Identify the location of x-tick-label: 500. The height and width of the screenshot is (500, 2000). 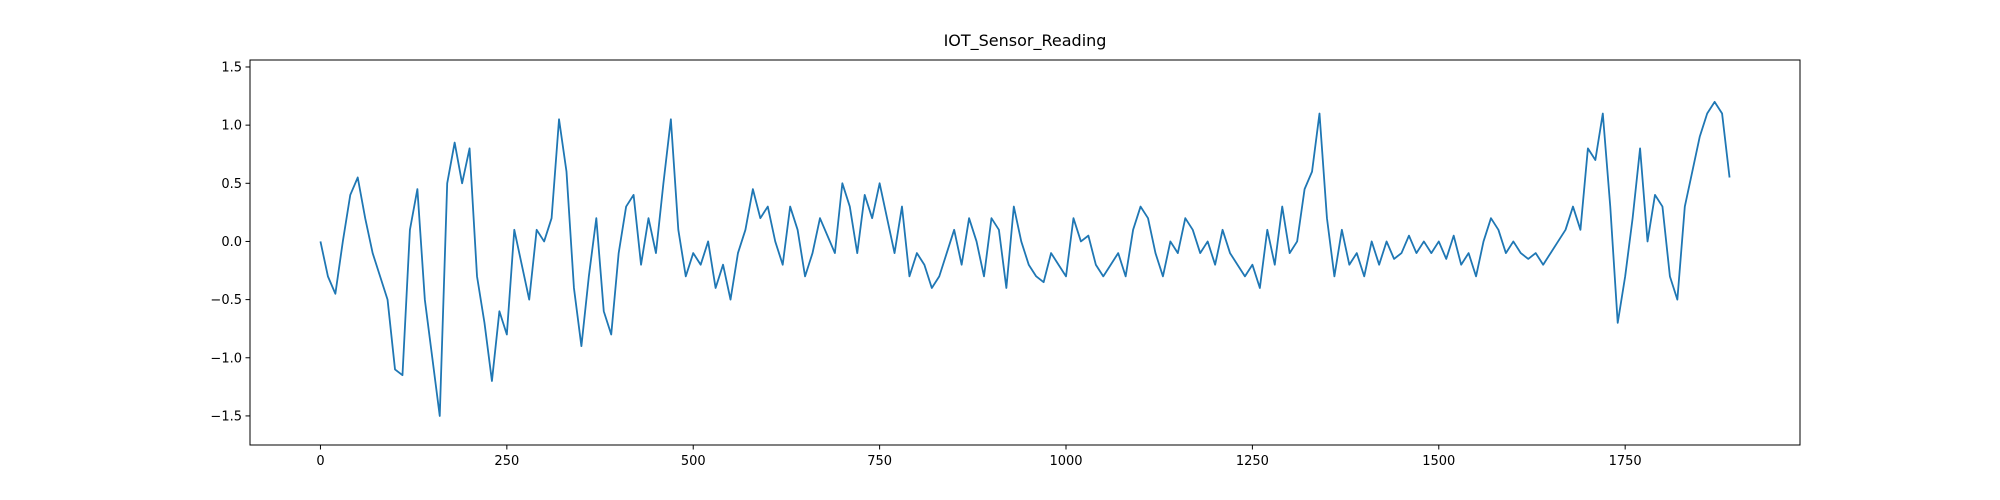
(693, 461).